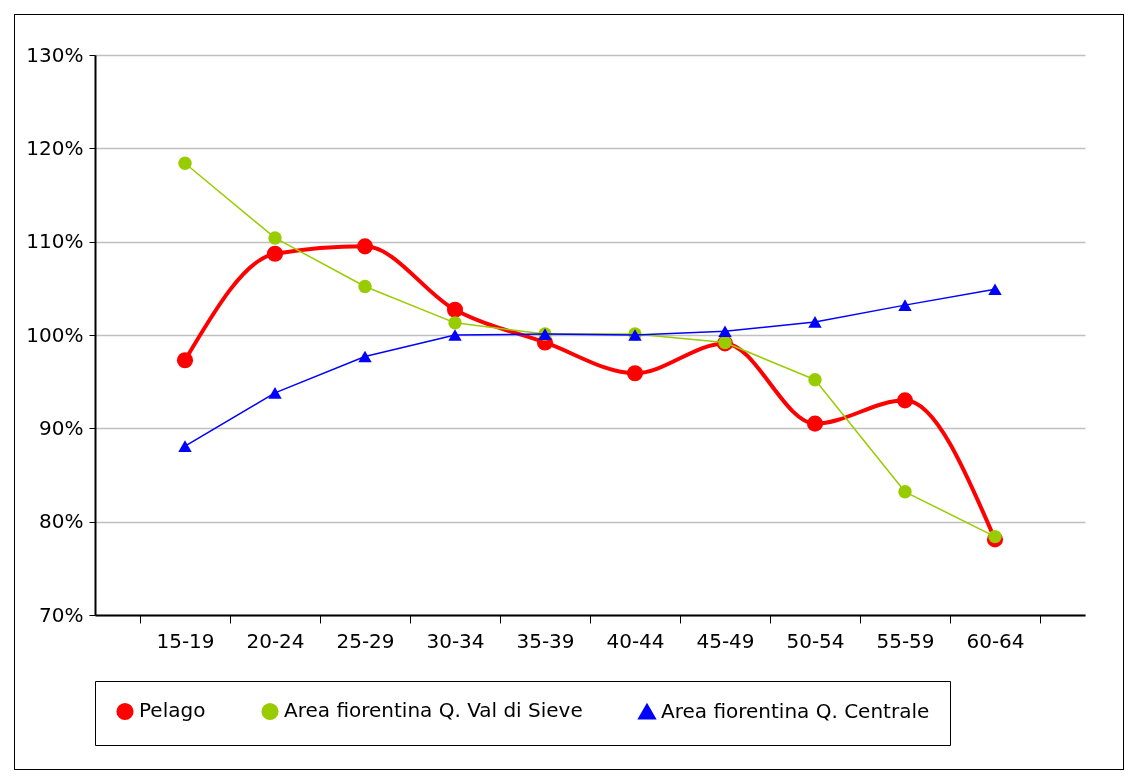 The width and height of the screenshot is (1138, 776). Describe the element at coordinates (455, 640) in the screenshot. I see `x-tick-label: 30-34` at that location.